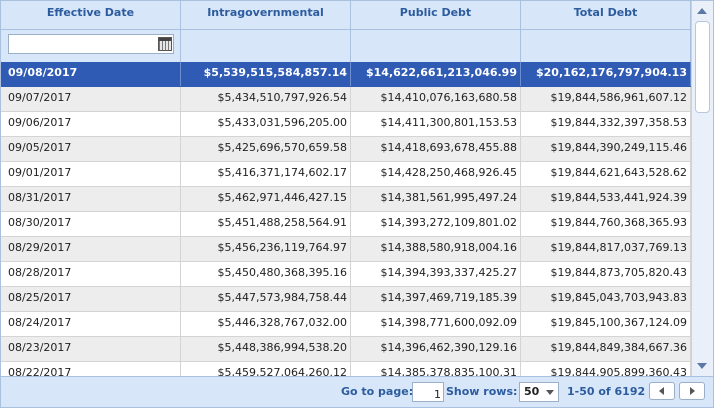 This screenshot has height=408, width=714. I want to click on cell-public: $14,394,393,337,425.27, so click(436, 274).